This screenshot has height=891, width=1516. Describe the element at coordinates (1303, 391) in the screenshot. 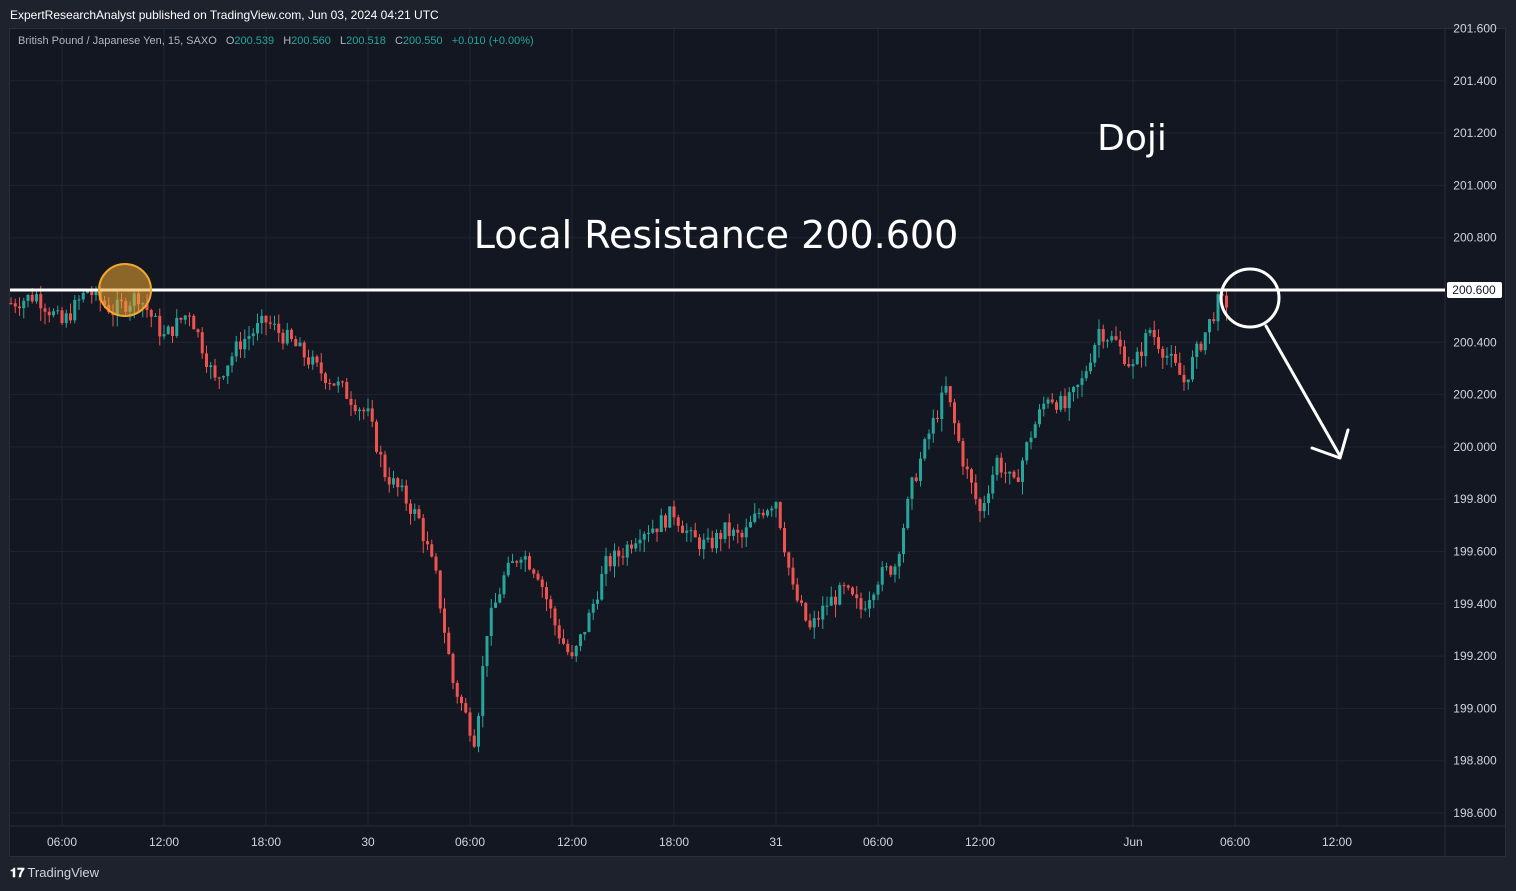

I see `down-arrow-shaft` at that location.